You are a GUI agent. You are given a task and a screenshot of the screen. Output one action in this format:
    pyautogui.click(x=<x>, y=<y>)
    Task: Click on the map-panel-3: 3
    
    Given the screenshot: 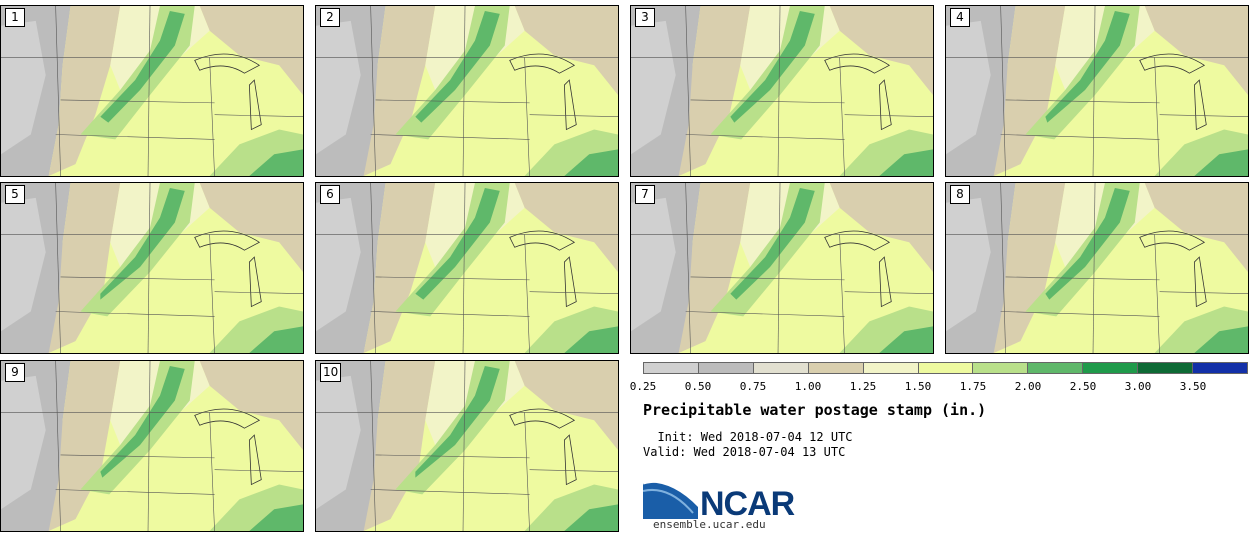 What is the action you would take?
    pyautogui.click(x=782, y=91)
    